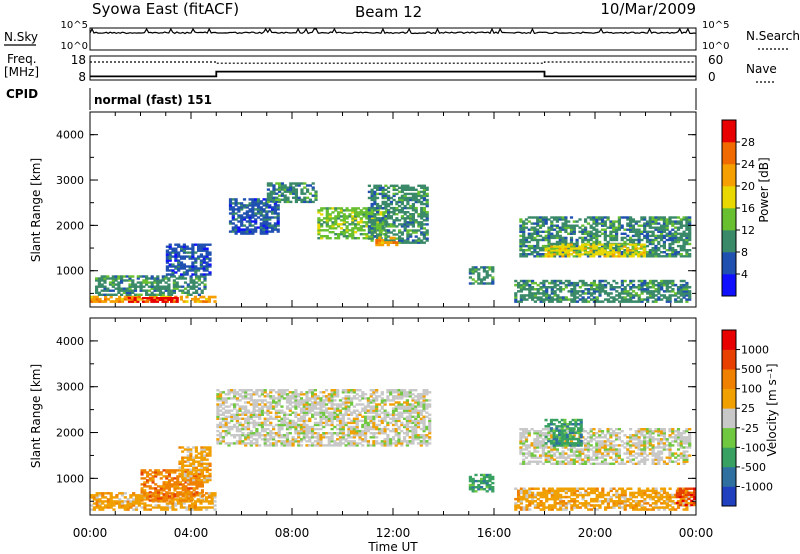 The width and height of the screenshot is (800, 554). What do you see at coordinates (390, 68) in the screenshot?
I see `freq-panel: Freq. [MHz] 18 8 60 0 Nave` at bounding box center [390, 68].